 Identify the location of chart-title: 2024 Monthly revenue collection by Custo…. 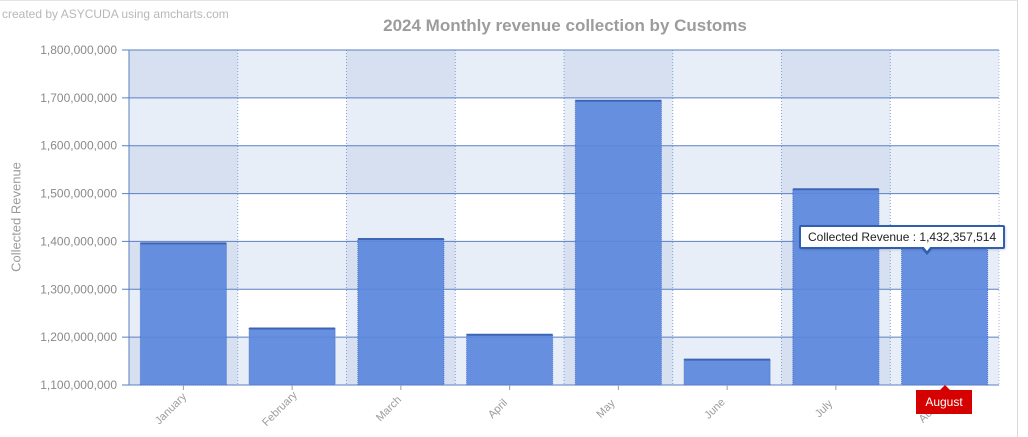
(565, 25).